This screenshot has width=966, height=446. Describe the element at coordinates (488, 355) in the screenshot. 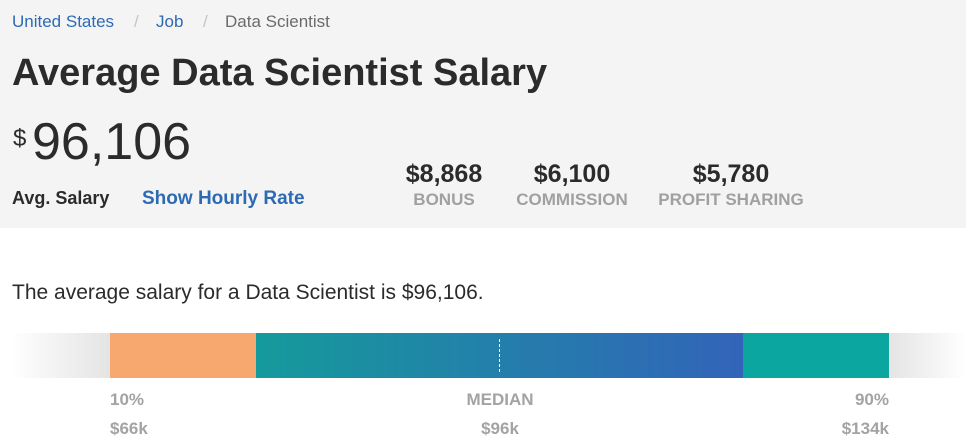

I see `salary-range-bar` at that location.